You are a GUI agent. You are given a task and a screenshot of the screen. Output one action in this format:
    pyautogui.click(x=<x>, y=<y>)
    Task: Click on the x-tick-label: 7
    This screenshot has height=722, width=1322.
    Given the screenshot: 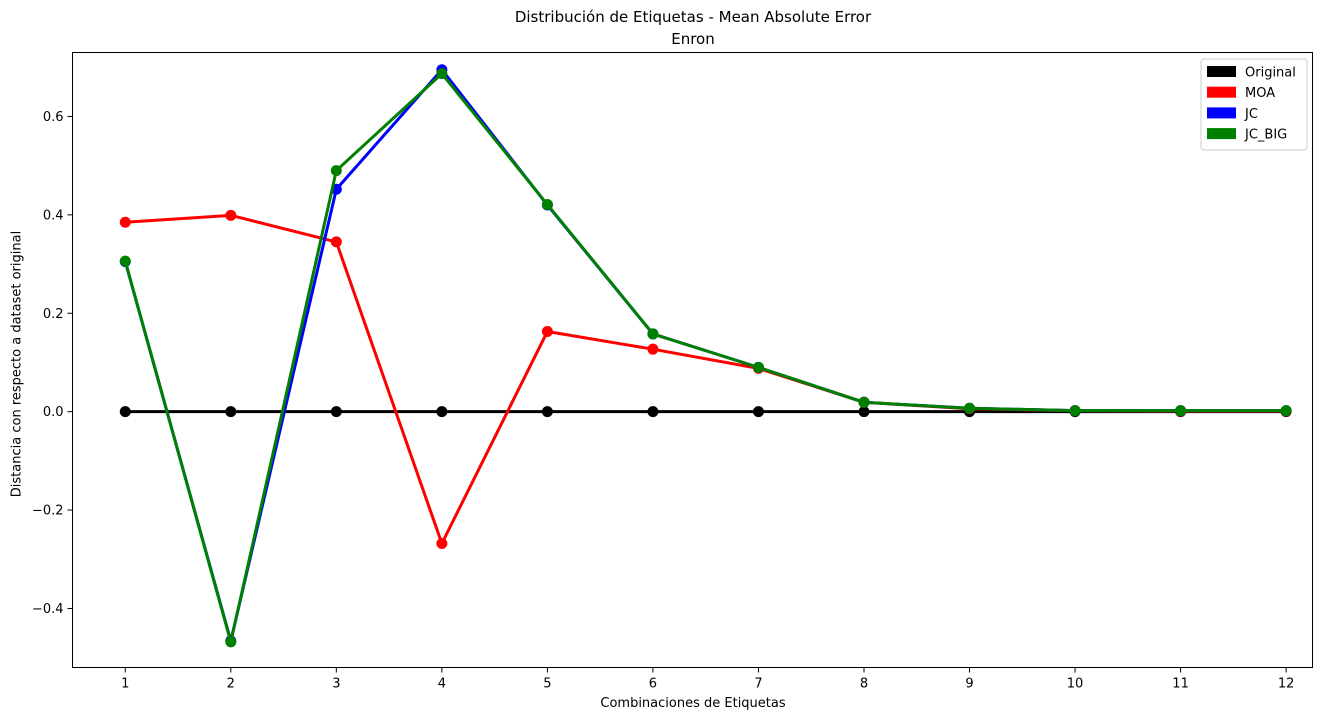 What is the action you would take?
    pyautogui.click(x=758, y=684)
    